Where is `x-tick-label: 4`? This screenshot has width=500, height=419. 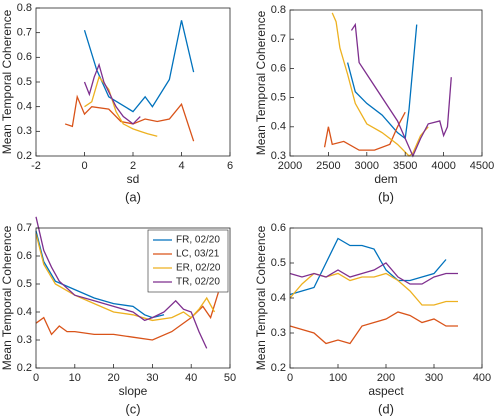
x-tick-label: 4 is located at coordinates (181, 166).